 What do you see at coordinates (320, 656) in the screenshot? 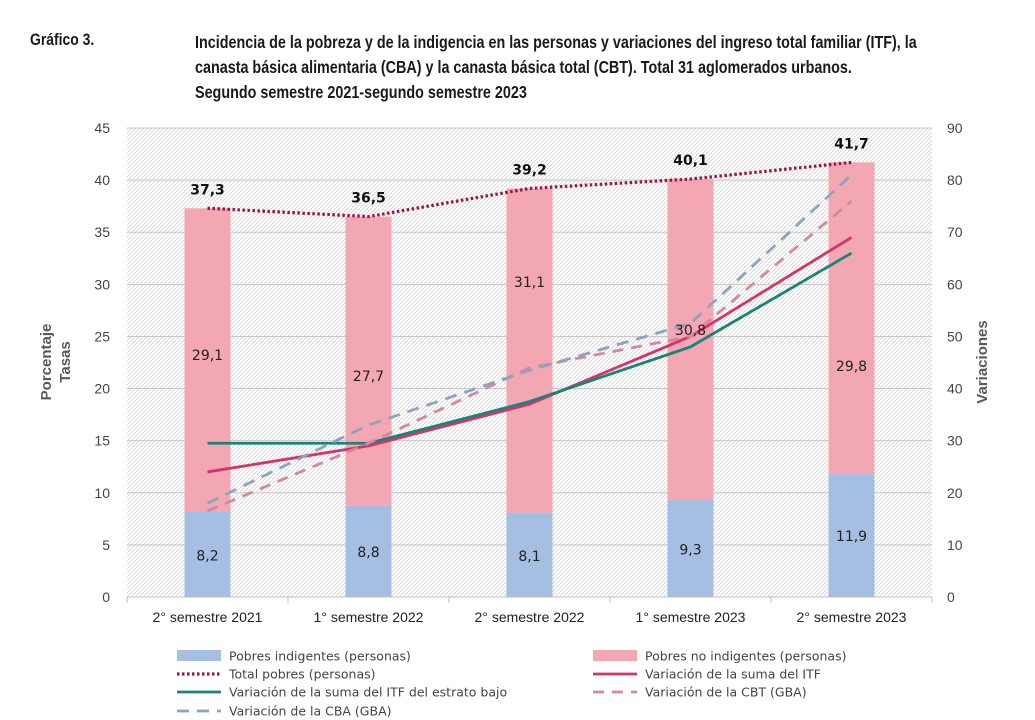
I see `legend-label-0: Pobres indigentes (personas)` at bounding box center [320, 656].